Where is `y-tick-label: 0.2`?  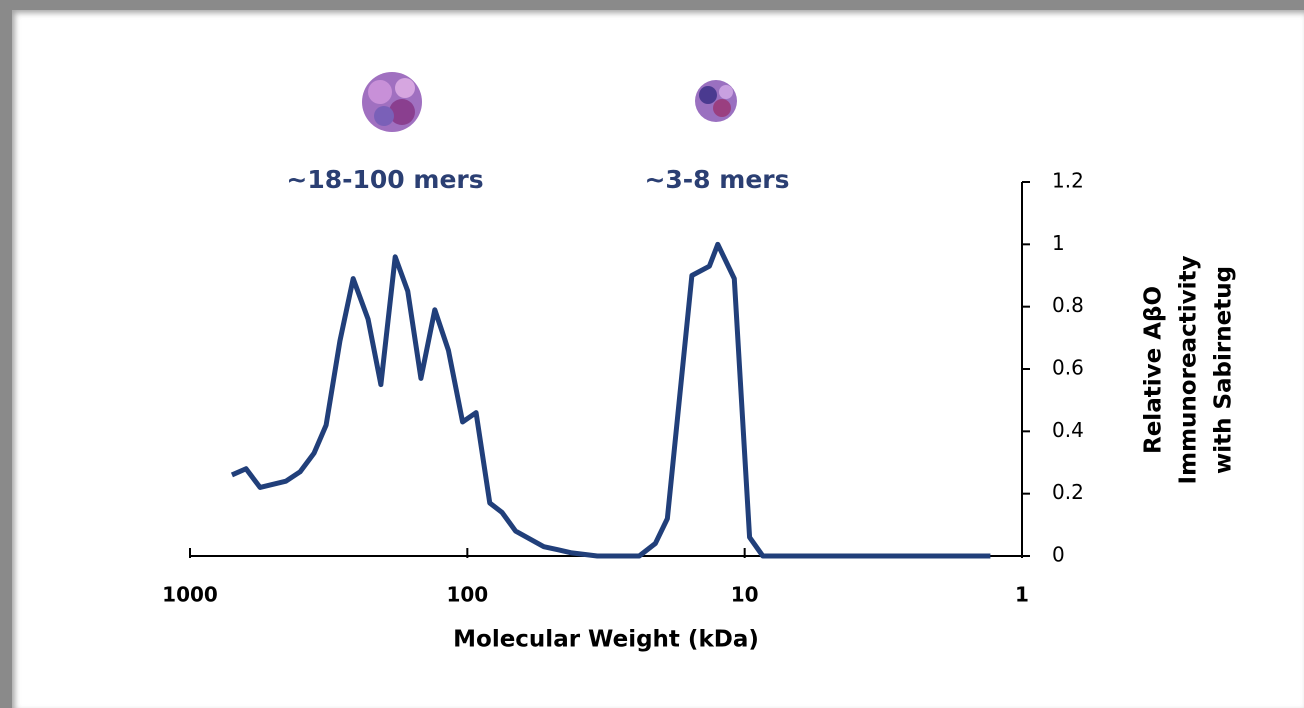 y-tick-label: 0.2 is located at coordinates (1068, 492).